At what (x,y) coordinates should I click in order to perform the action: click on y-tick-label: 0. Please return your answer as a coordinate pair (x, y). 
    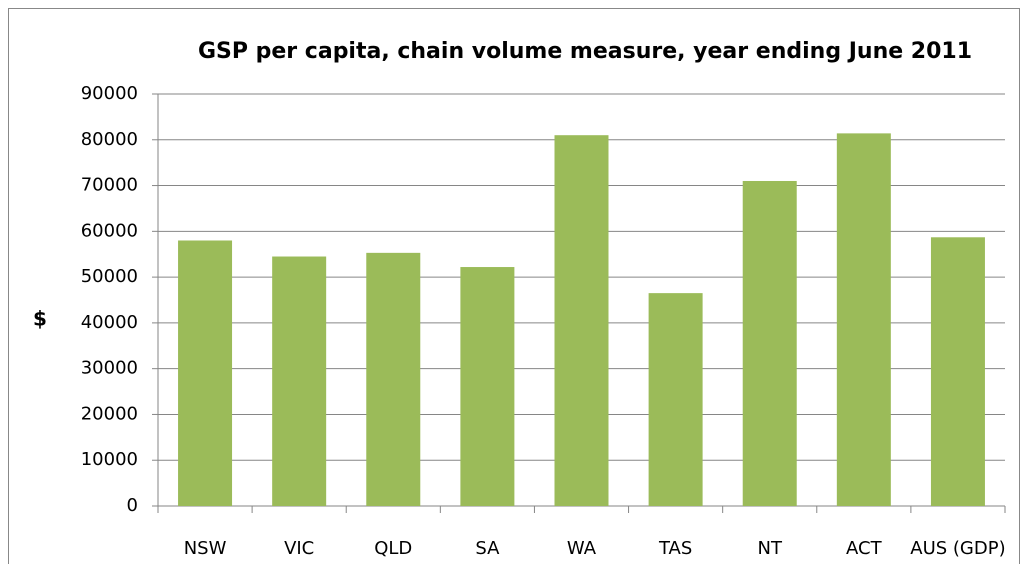
    Looking at the image, I should click on (132, 505).